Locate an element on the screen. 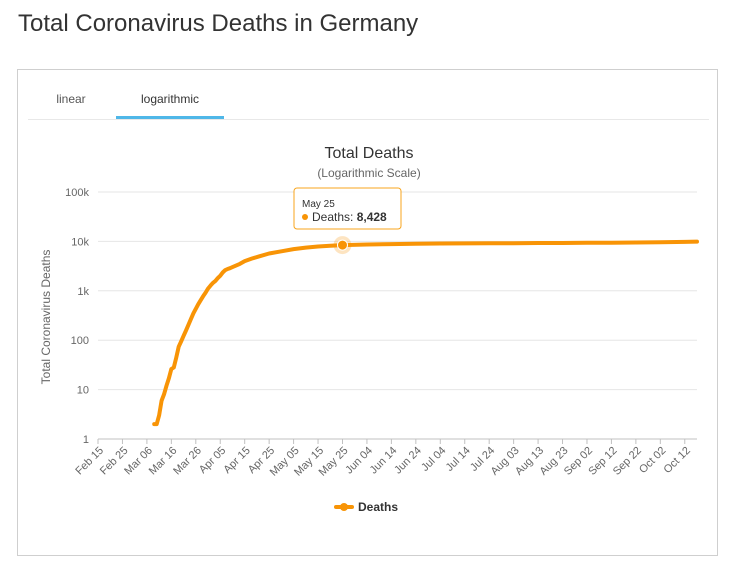 The height and width of the screenshot is (571, 744). chart-subtitle: (Logarithmic Scale) is located at coordinates (368, 173).